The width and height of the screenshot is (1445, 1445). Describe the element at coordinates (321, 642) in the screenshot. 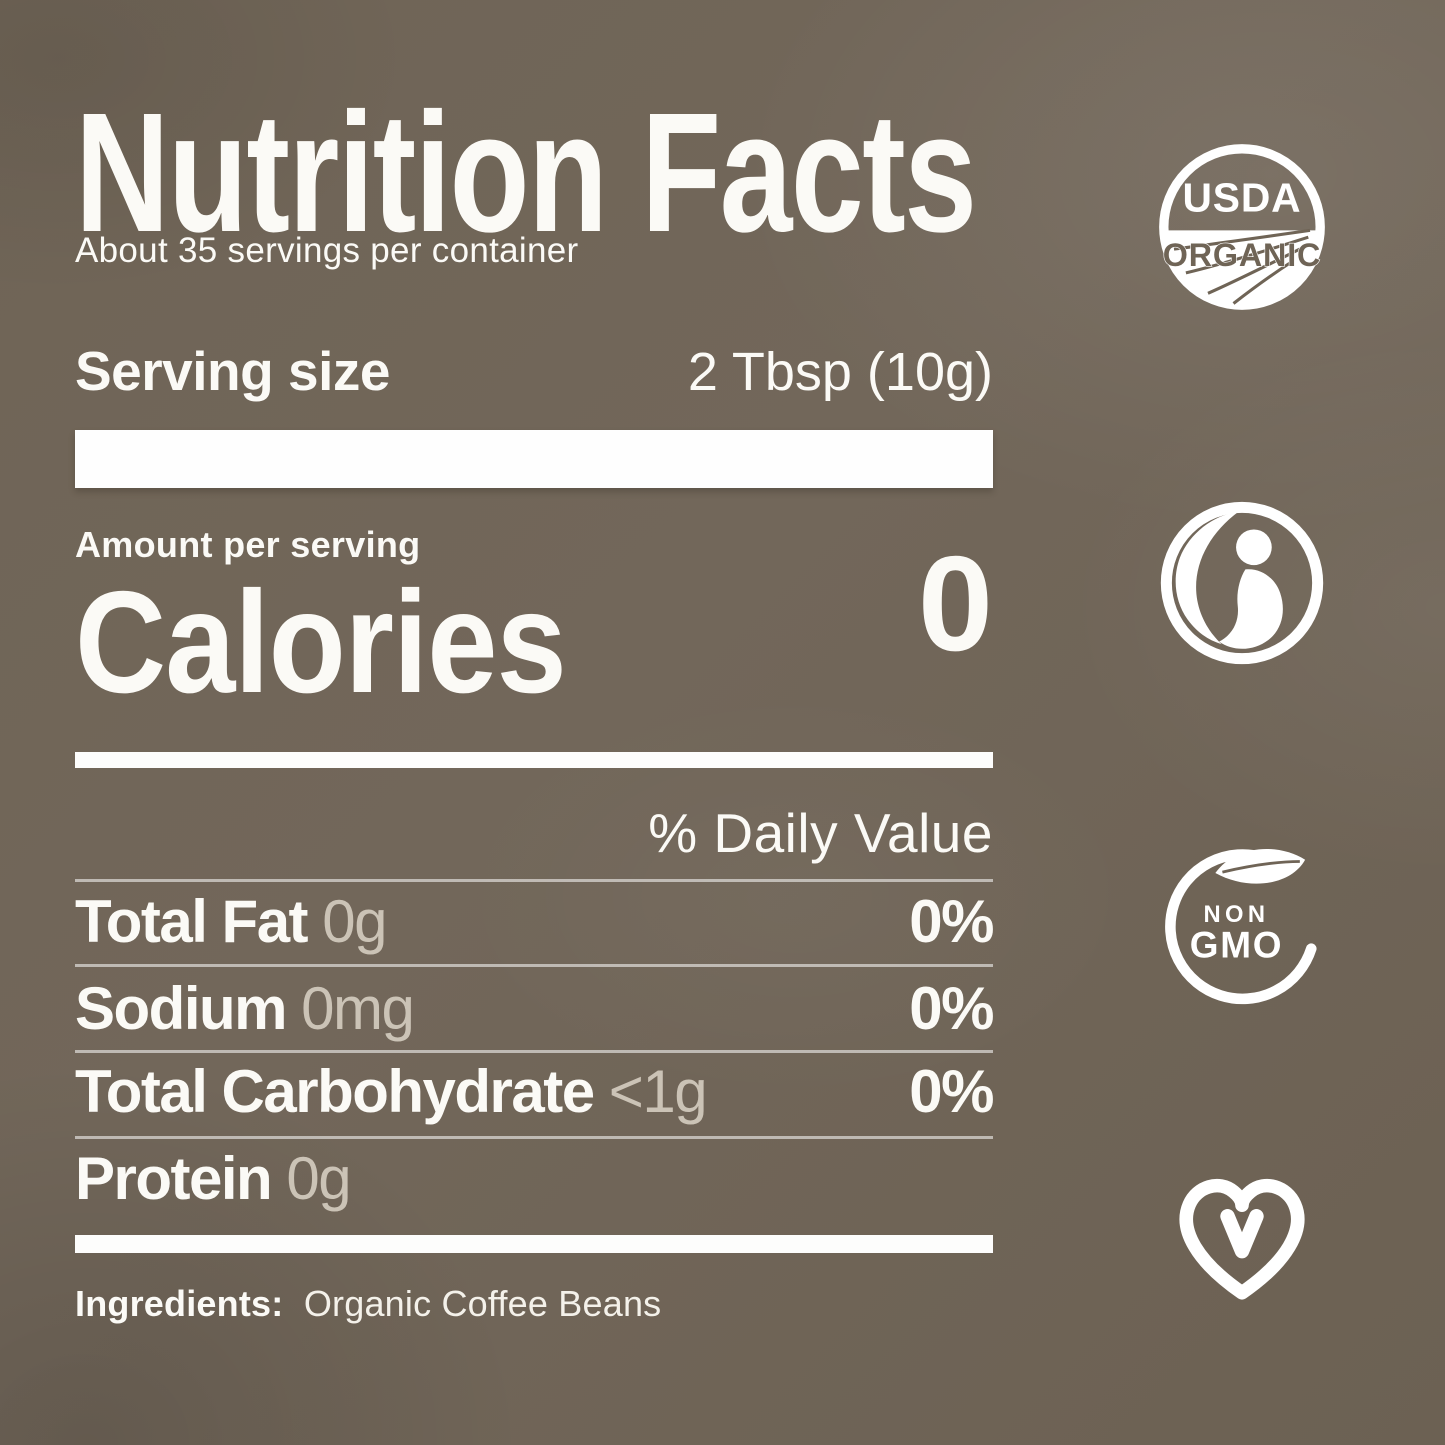

I see `calories-label: Calories` at that location.